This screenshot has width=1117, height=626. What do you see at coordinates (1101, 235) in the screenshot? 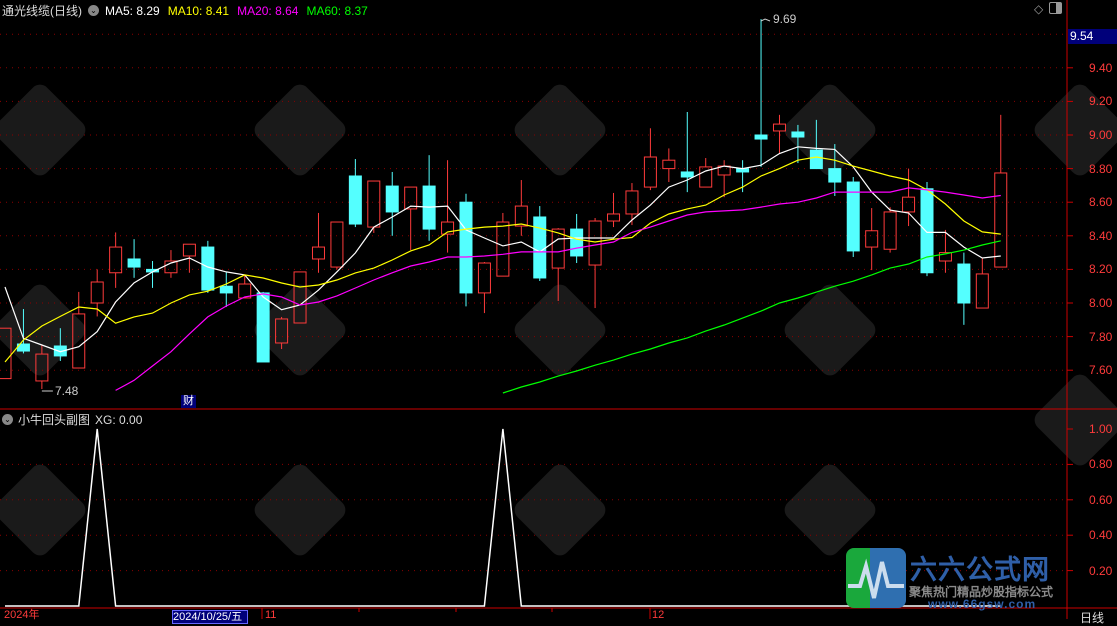
I see `price-label: 8.40` at bounding box center [1101, 235].